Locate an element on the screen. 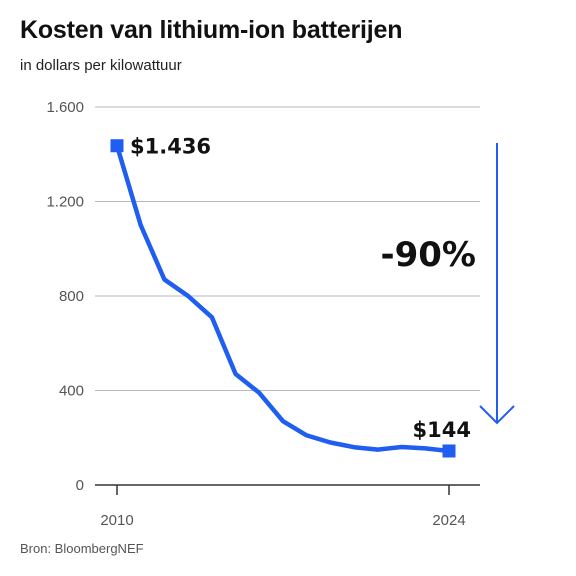 This screenshot has height=576, width=576. change-percent-label: -90% is located at coordinates (429, 255).